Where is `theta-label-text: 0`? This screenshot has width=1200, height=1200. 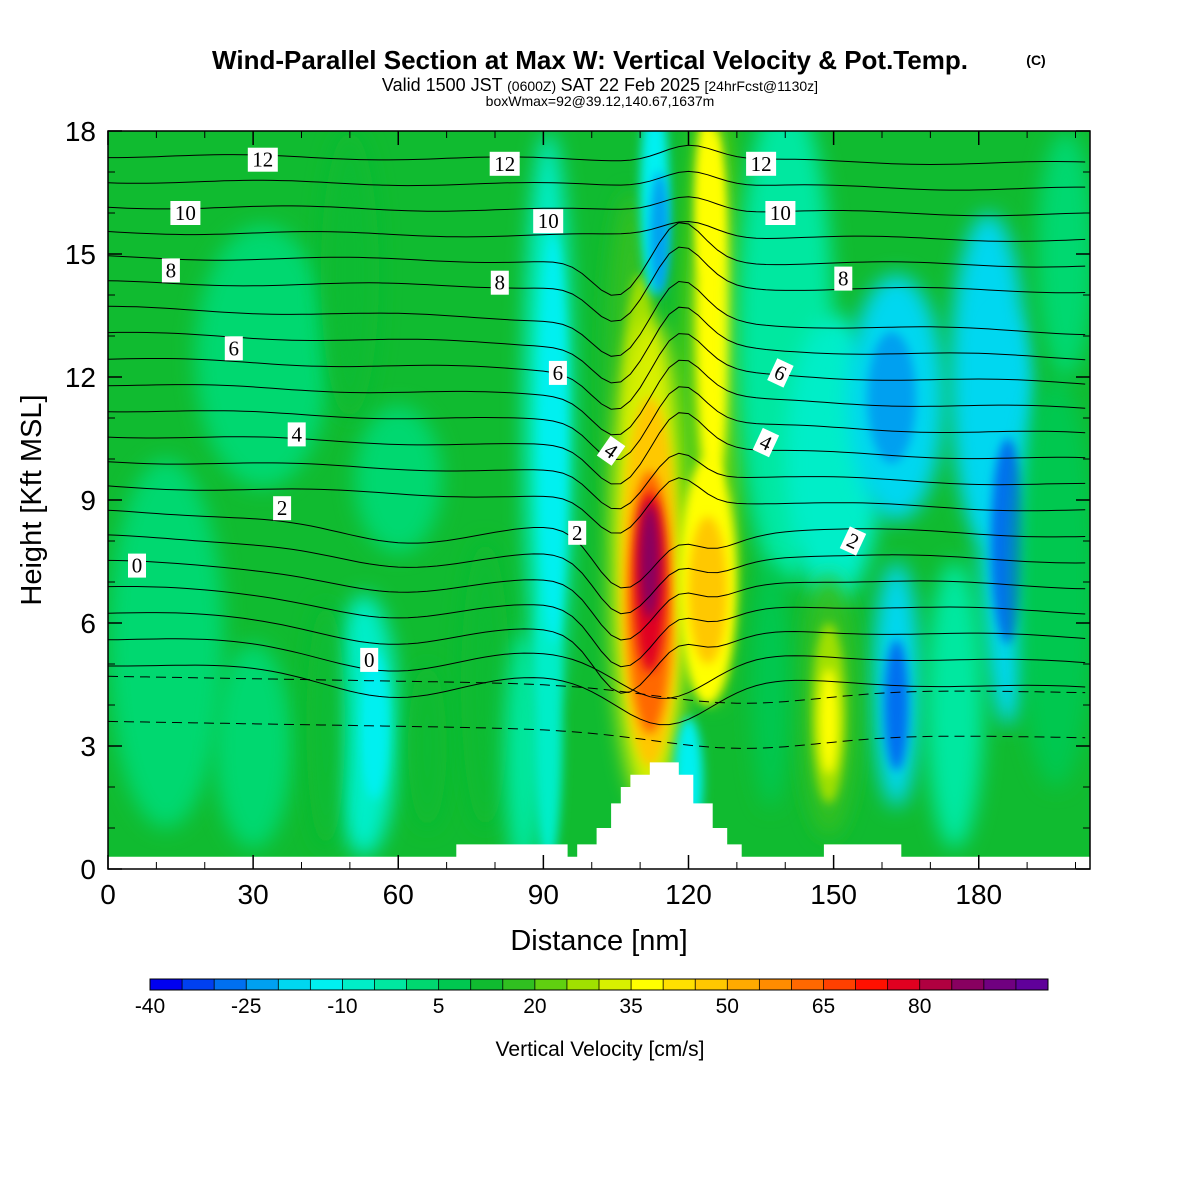
theta-label-text: 0 is located at coordinates (369, 660).